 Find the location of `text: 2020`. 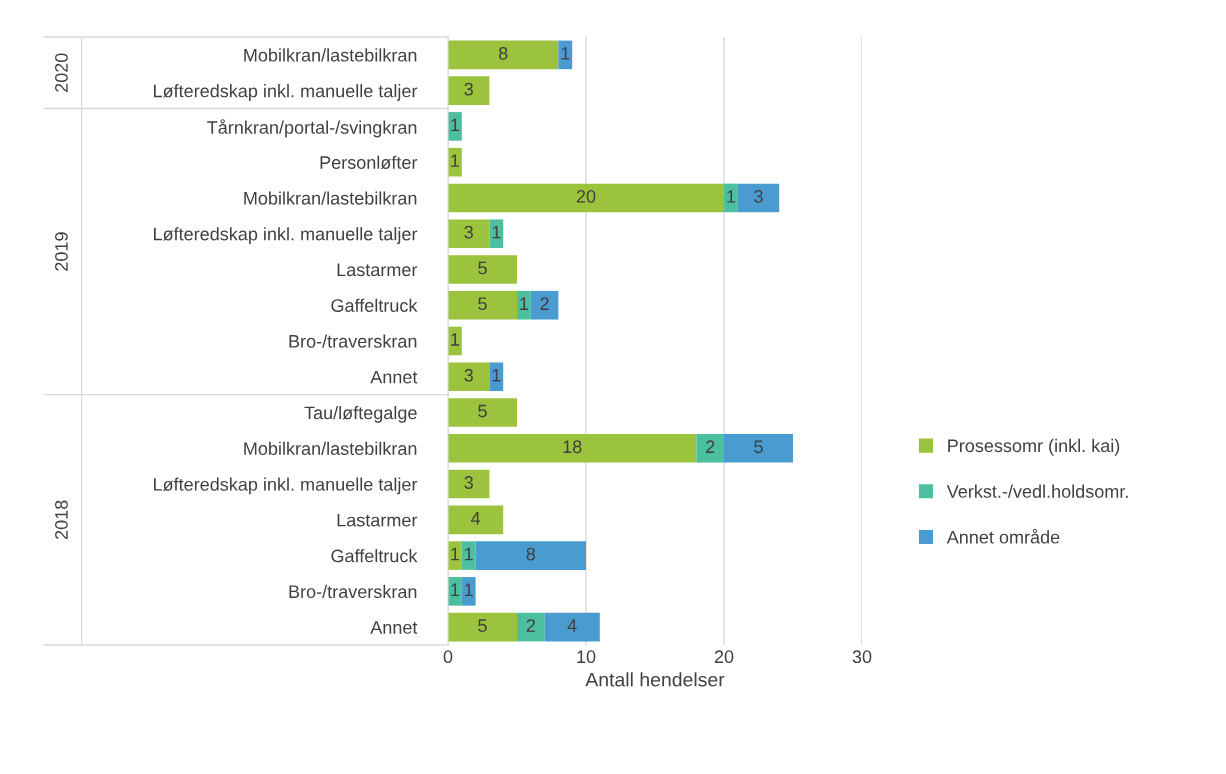

text: 2020 is located at coordinates (61, 72).